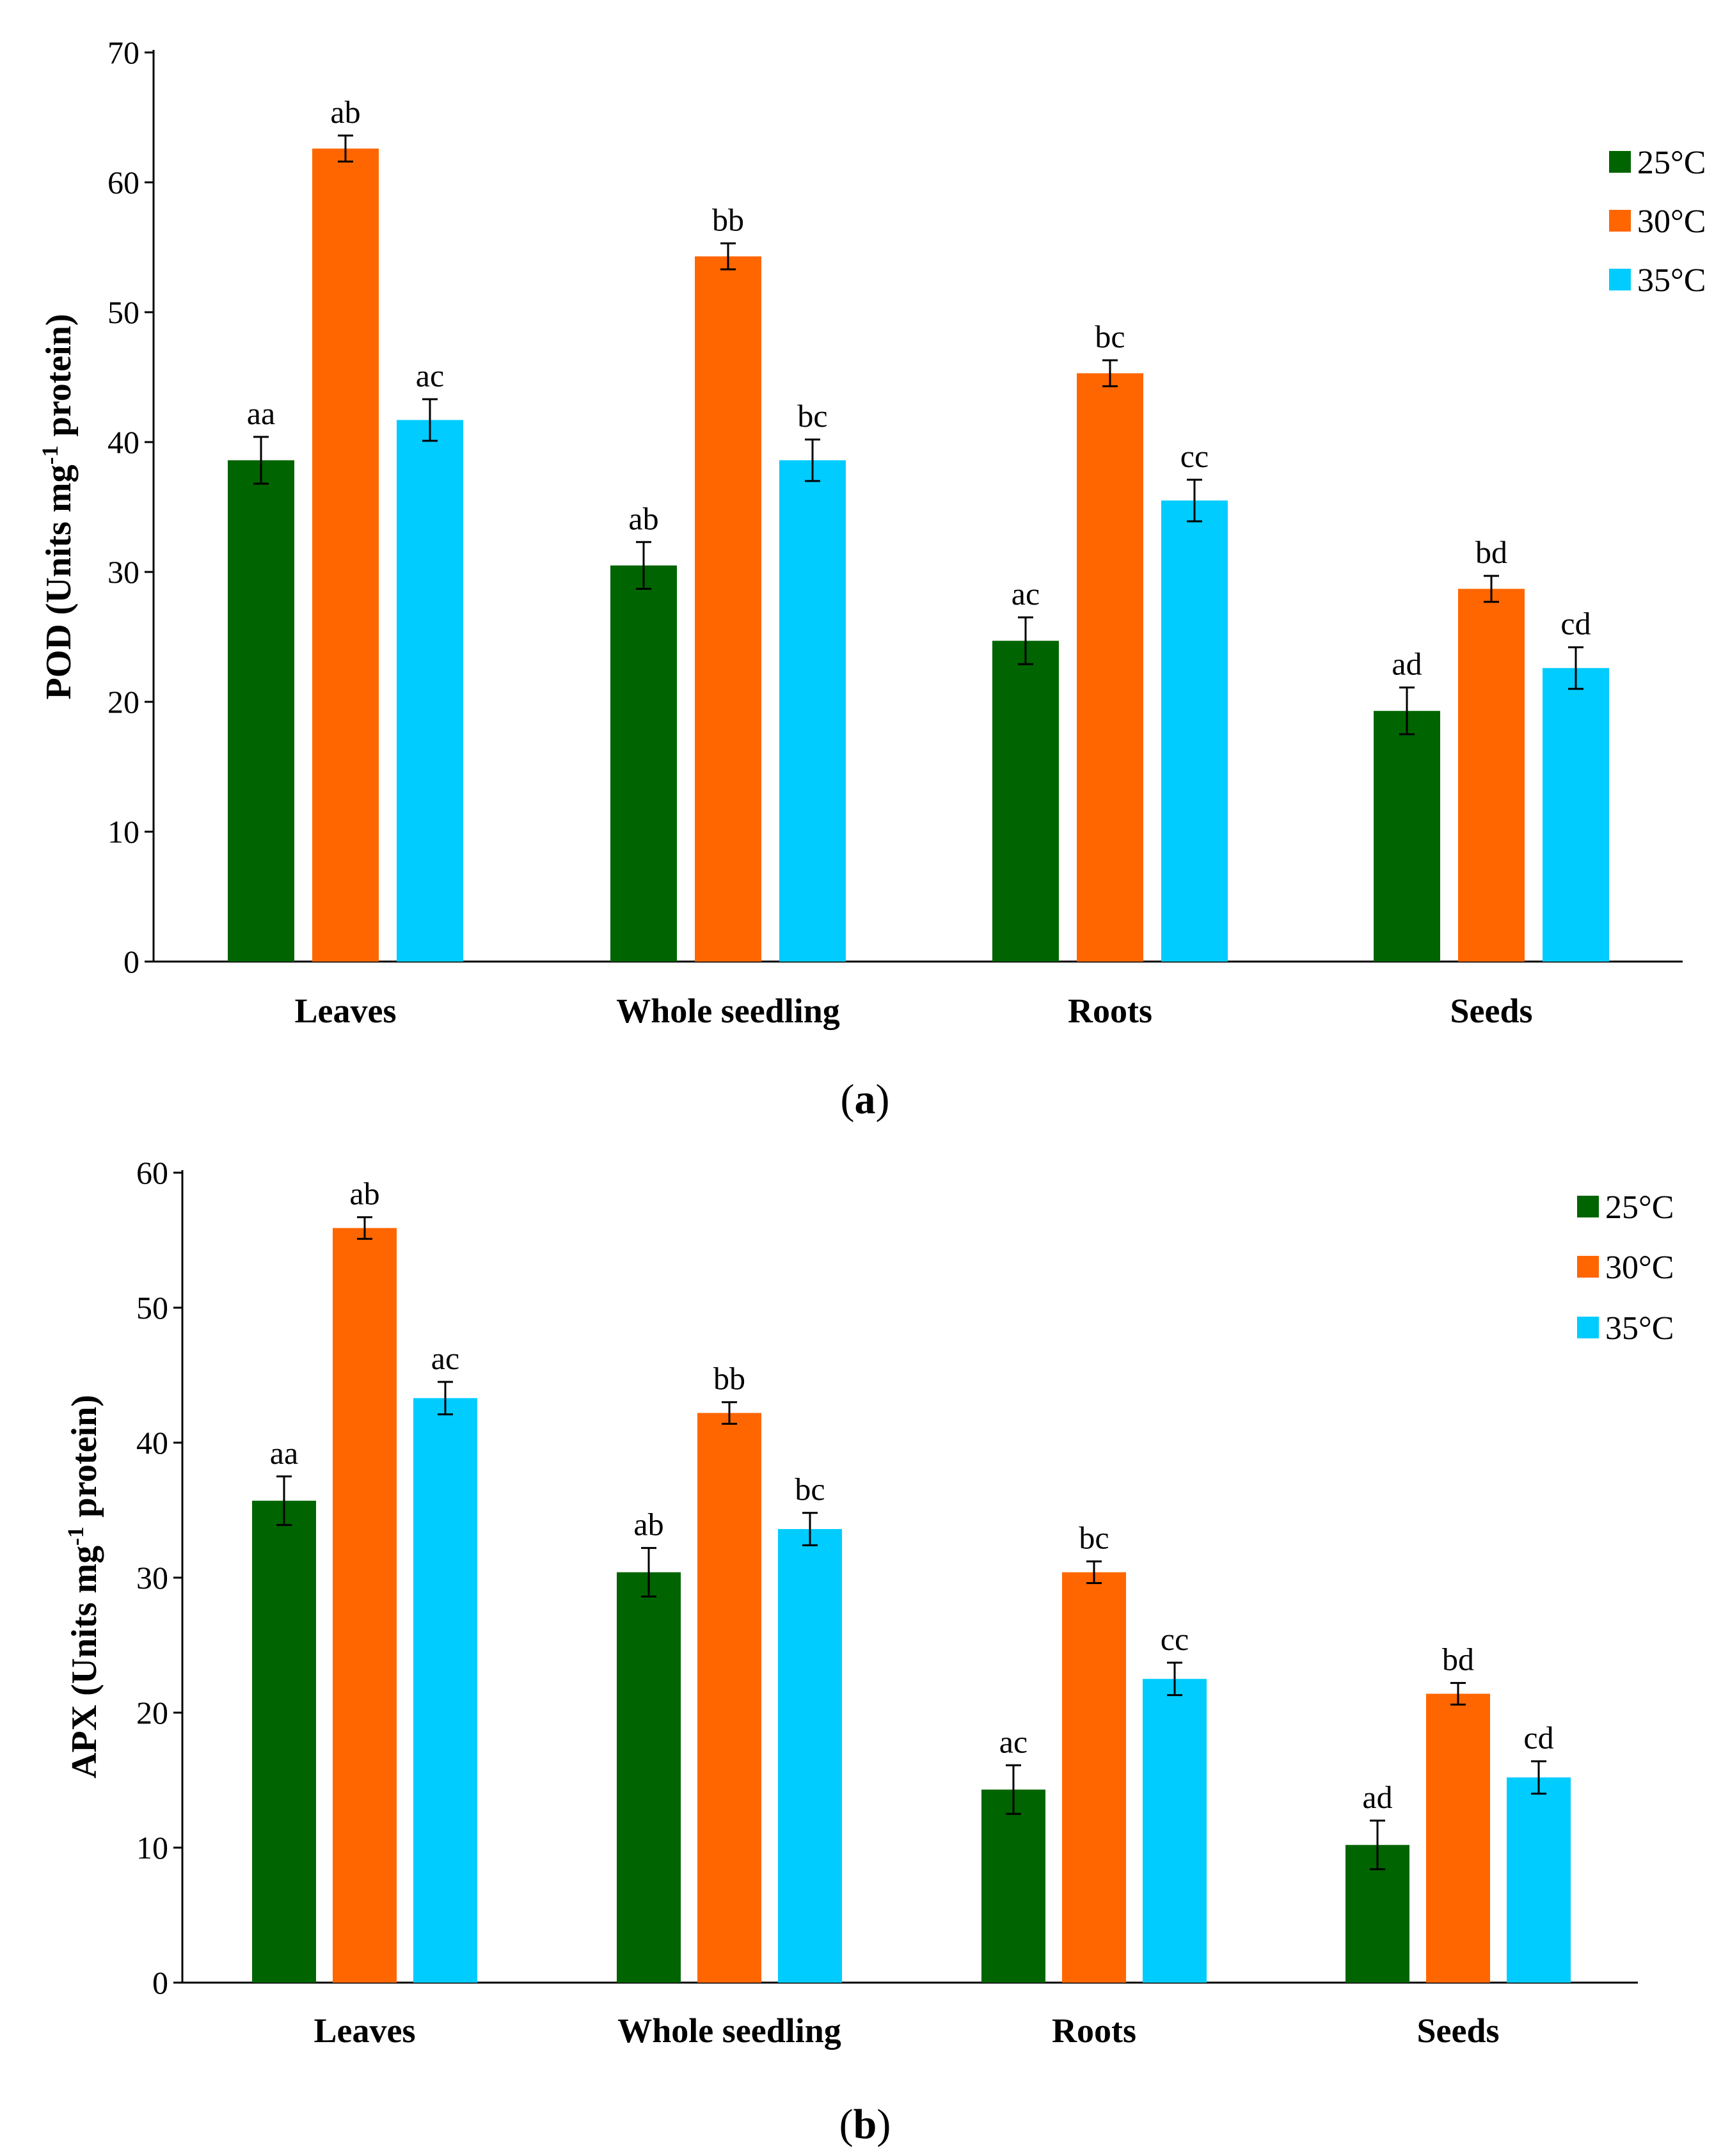  I want to click on y-axis-label: POD (Units mg-1 protein), so click(58, 507).